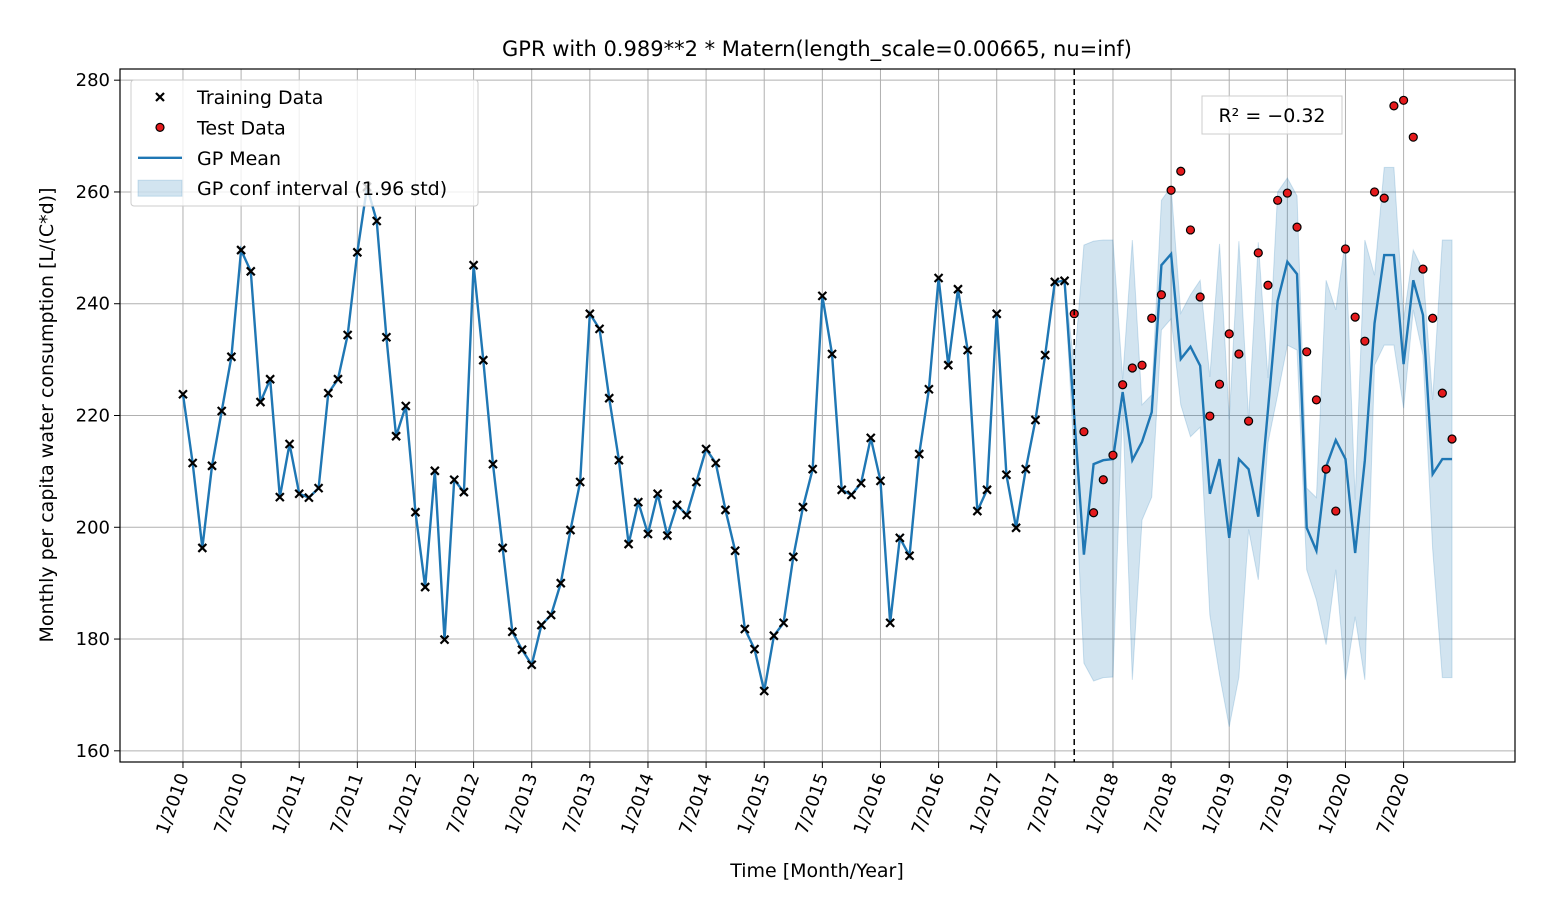 Image resolution: width=1552 pixels, height=922 pixels. What do you see at coordinates (93, 639) in the screenshot?
I see `y-tick-label: 180` at bounding box center [93, 639].